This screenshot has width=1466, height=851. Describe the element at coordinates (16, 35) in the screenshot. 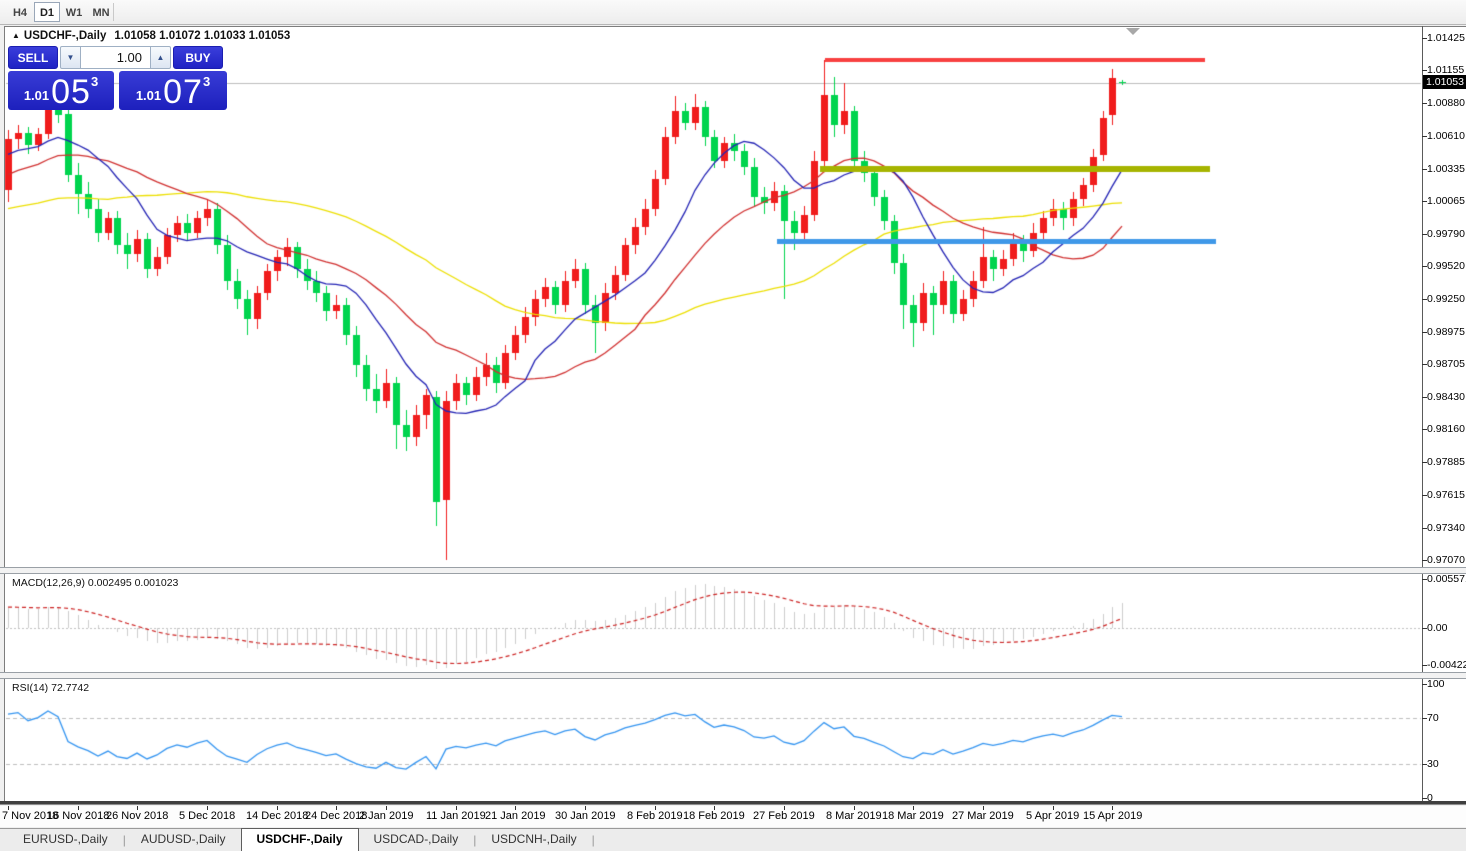

I see `symbol-arrow-icon: ▲` at that location.